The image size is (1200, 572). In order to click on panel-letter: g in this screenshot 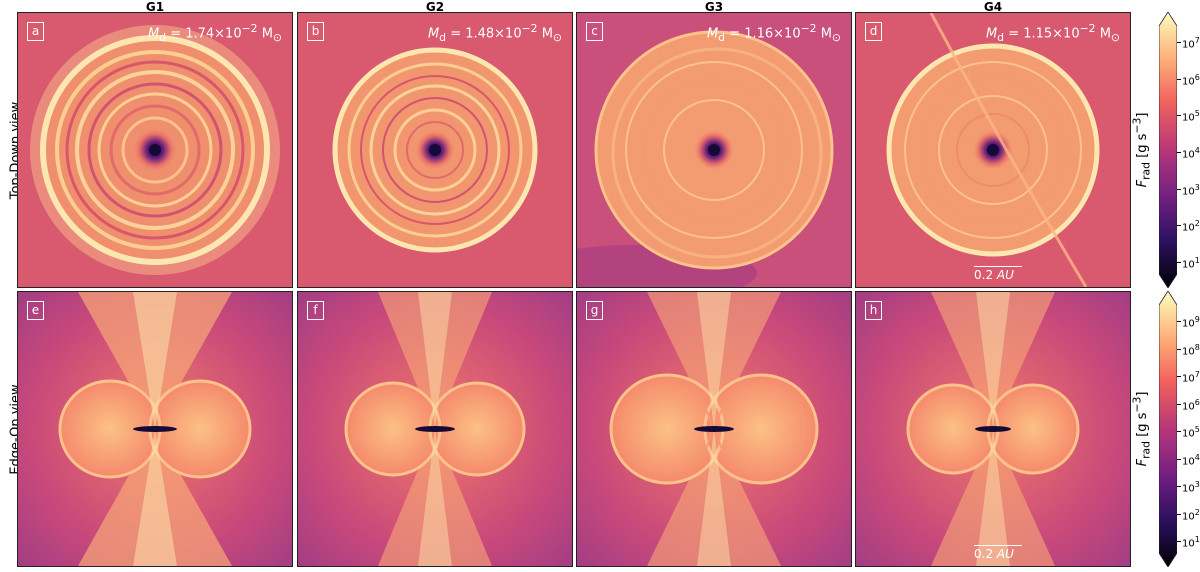, I will do `click(594, 310)`.